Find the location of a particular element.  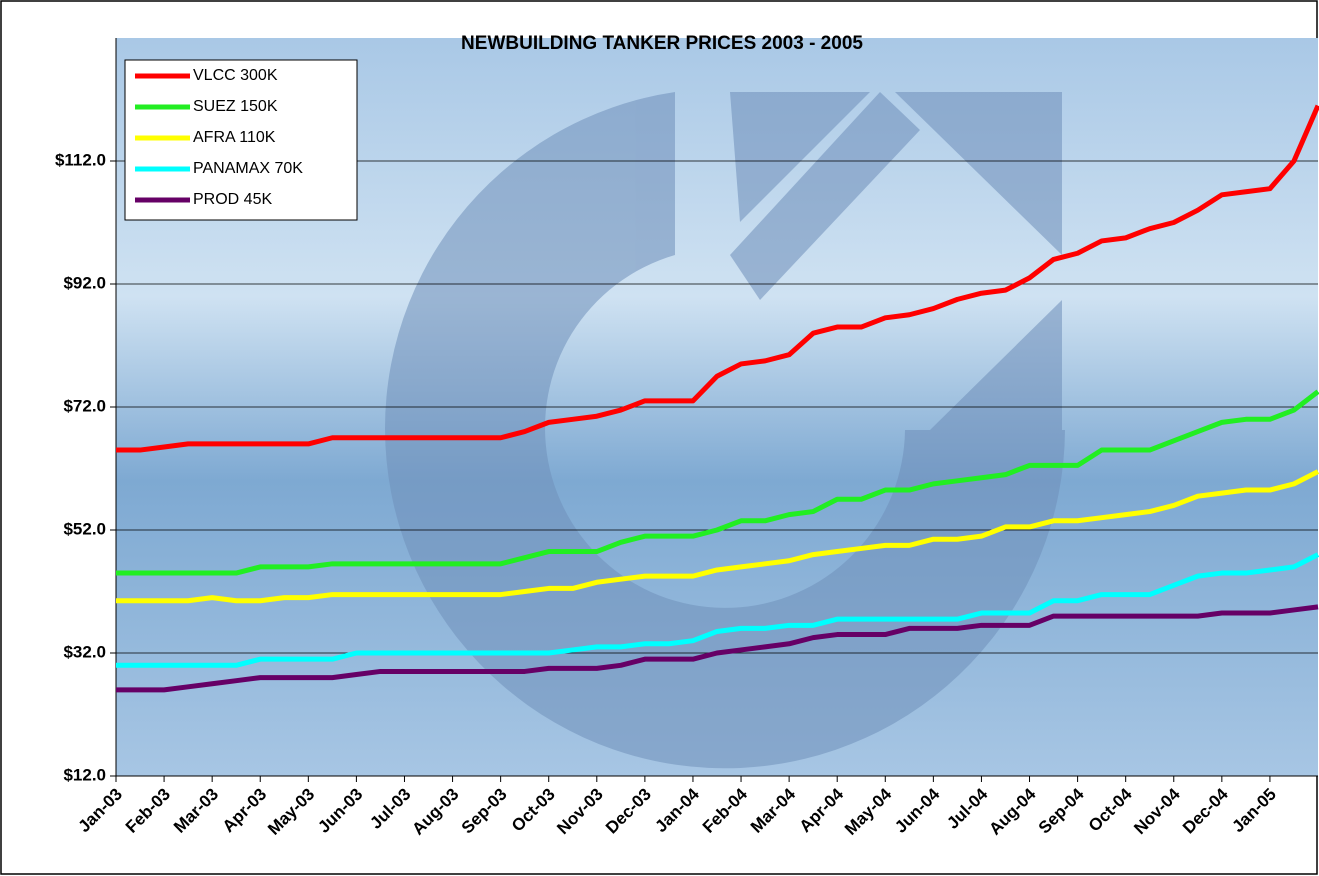

legend-label: AFRA 110K is located at coordinates (234, 137).